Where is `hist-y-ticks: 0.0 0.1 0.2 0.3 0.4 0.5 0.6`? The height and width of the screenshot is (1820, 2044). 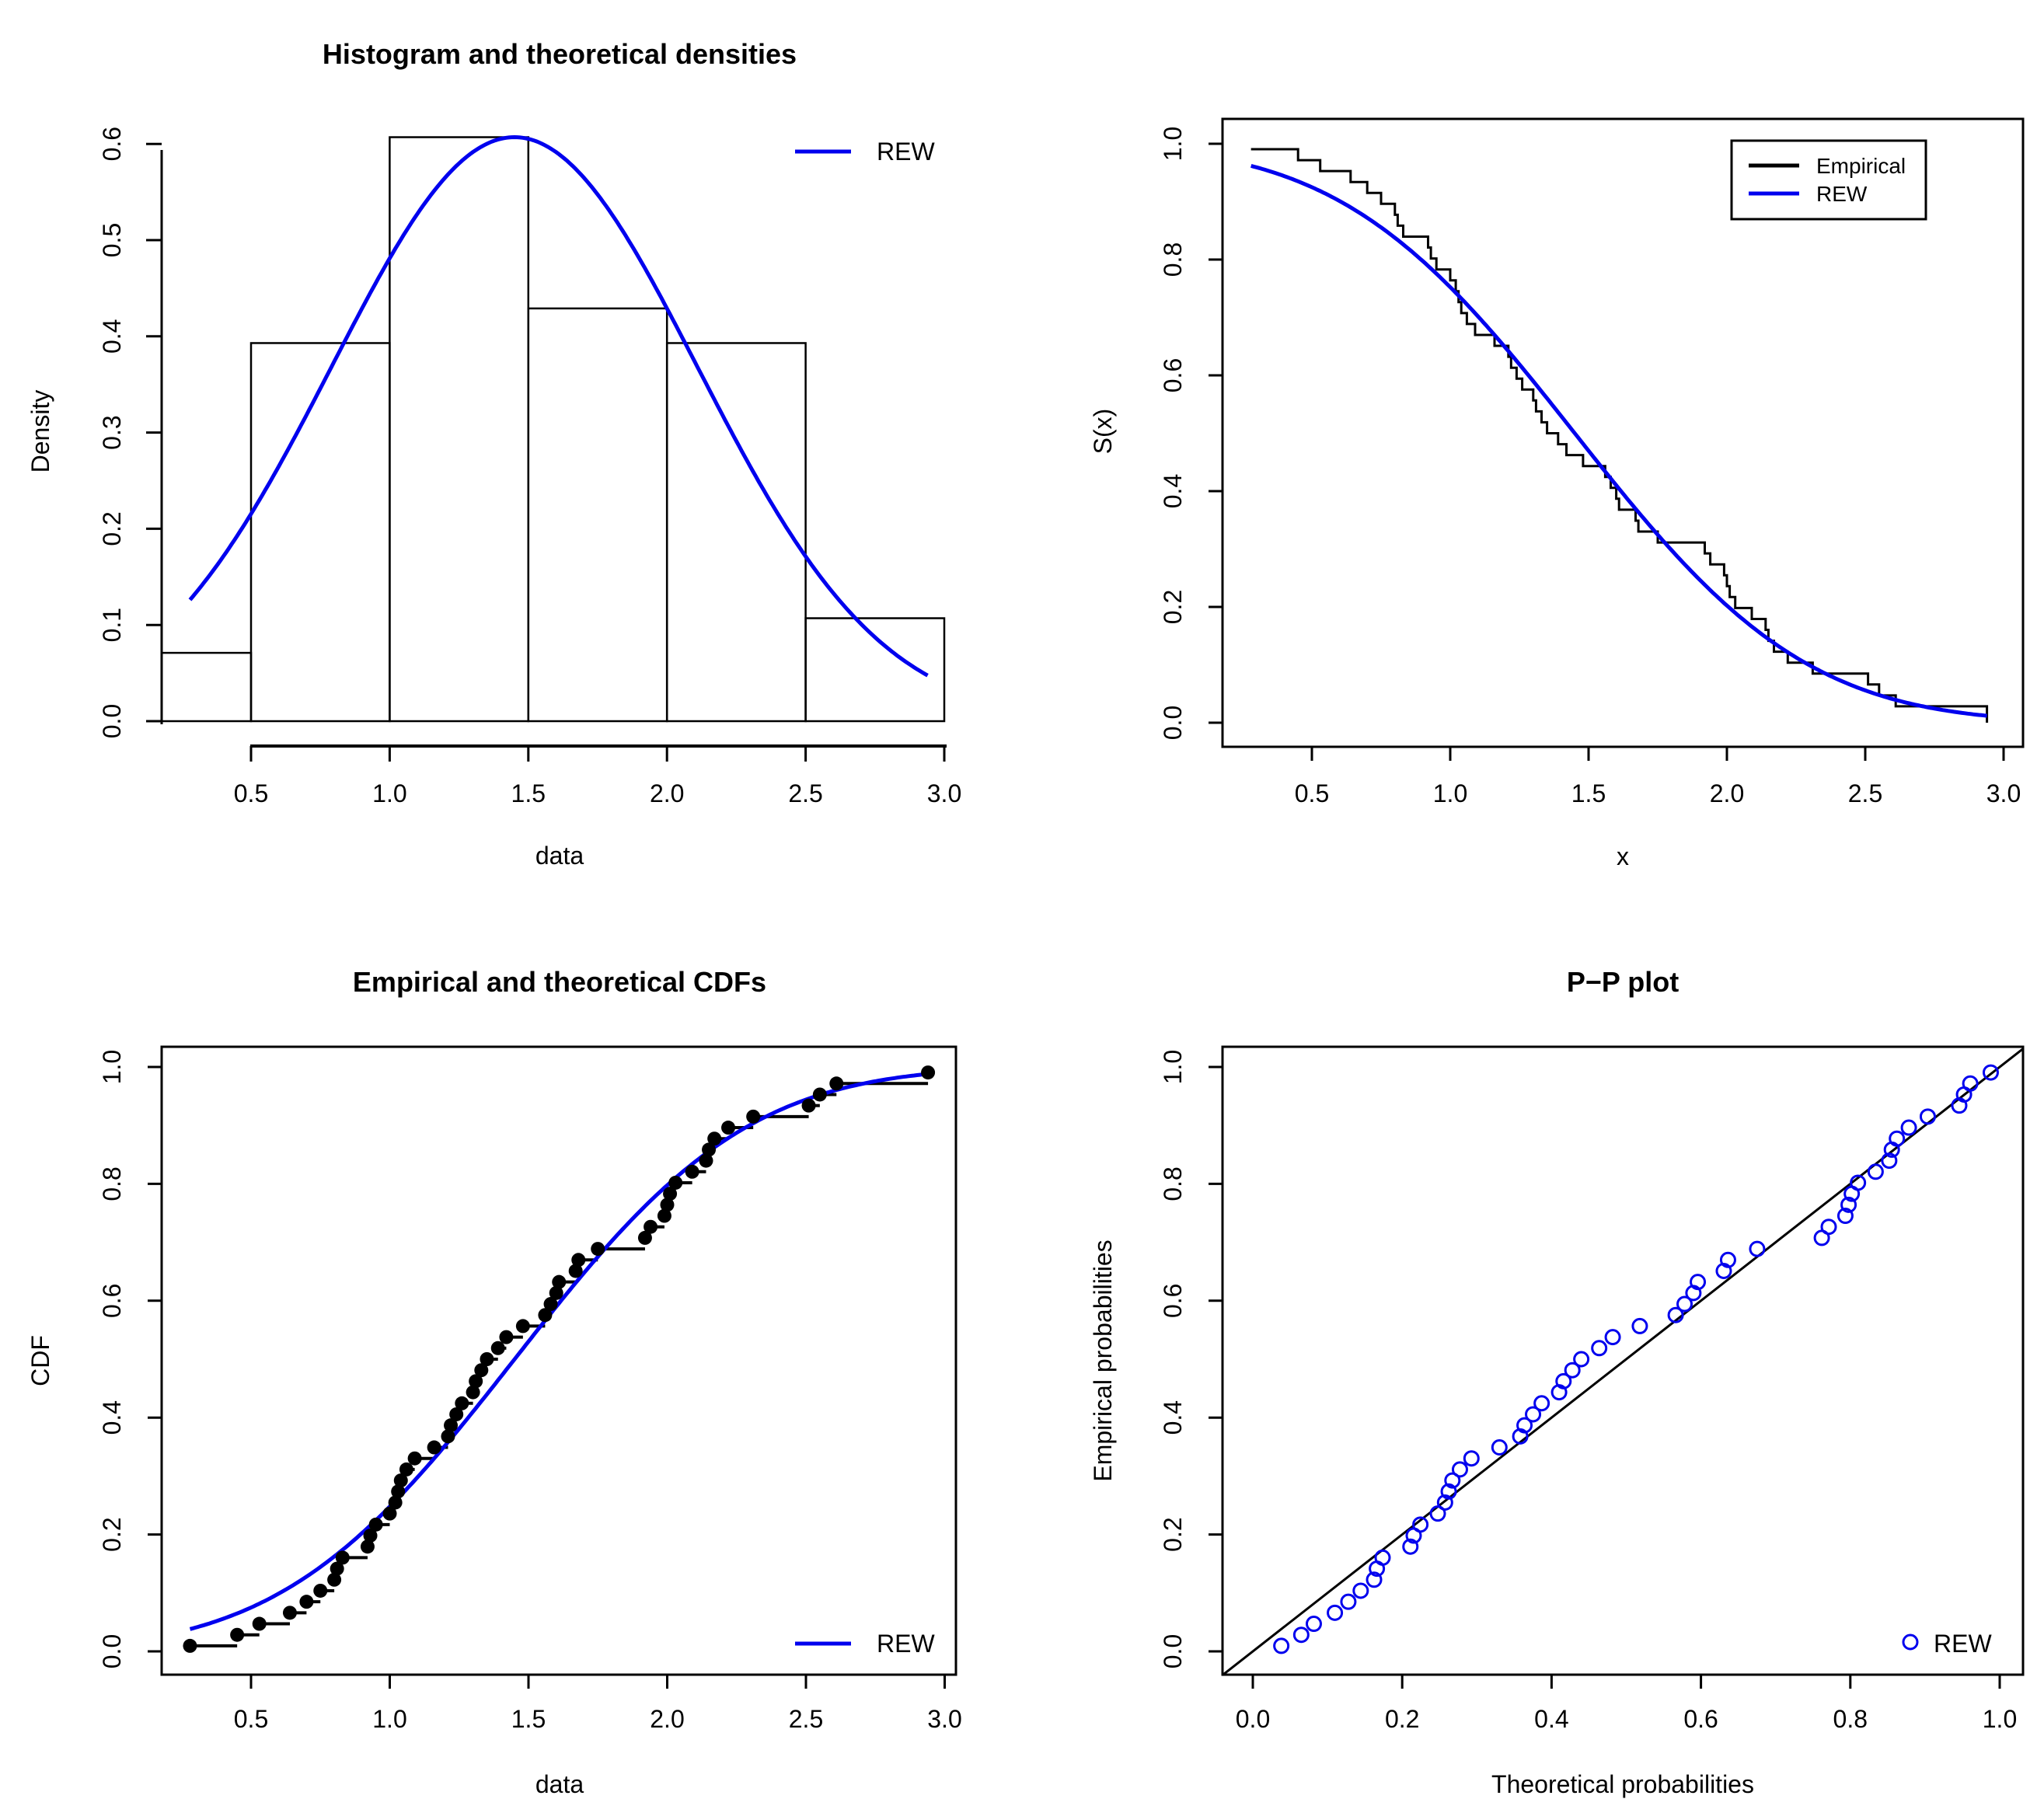 hist-y-ticks: 0.0 0.1 0.2 0.3 0.4 0.5 0.6 is located at coordinates (130, 432).